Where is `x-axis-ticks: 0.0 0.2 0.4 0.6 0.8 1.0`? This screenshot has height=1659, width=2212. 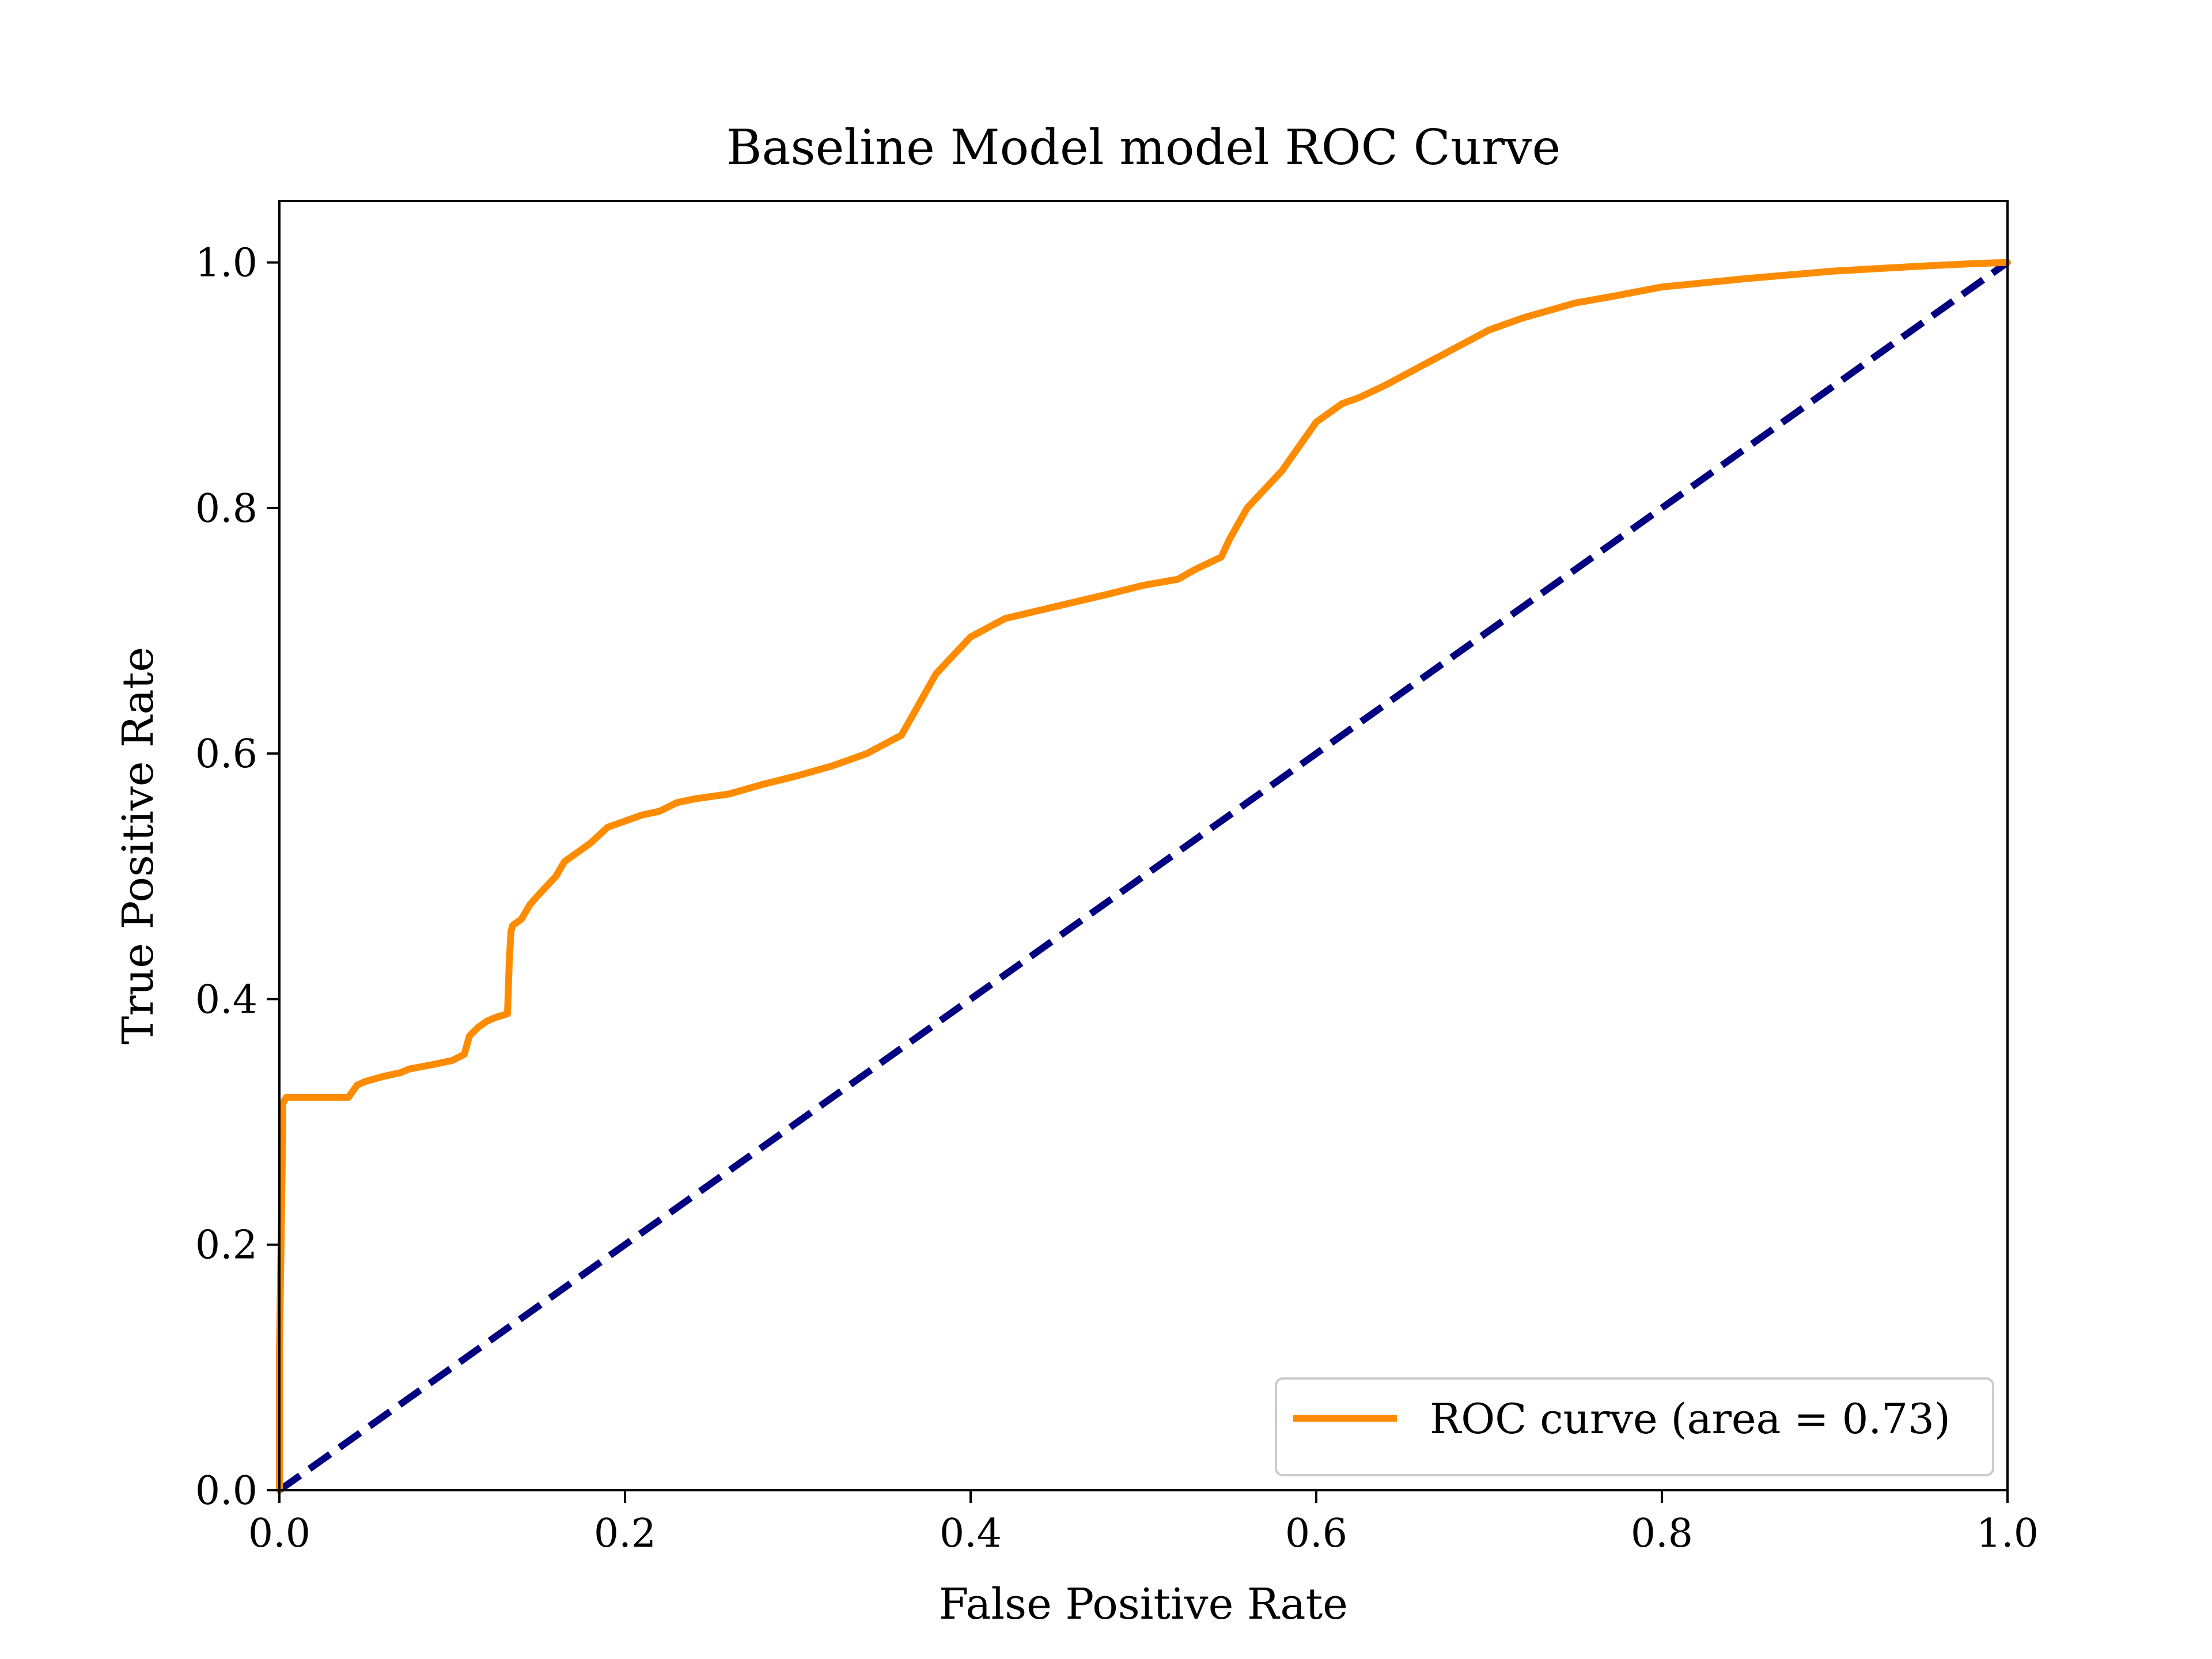 x-axis-ticks: 0.0 0.2 0.4 0.6 0.8 1.0 is located at coordinates (1143, 1523).